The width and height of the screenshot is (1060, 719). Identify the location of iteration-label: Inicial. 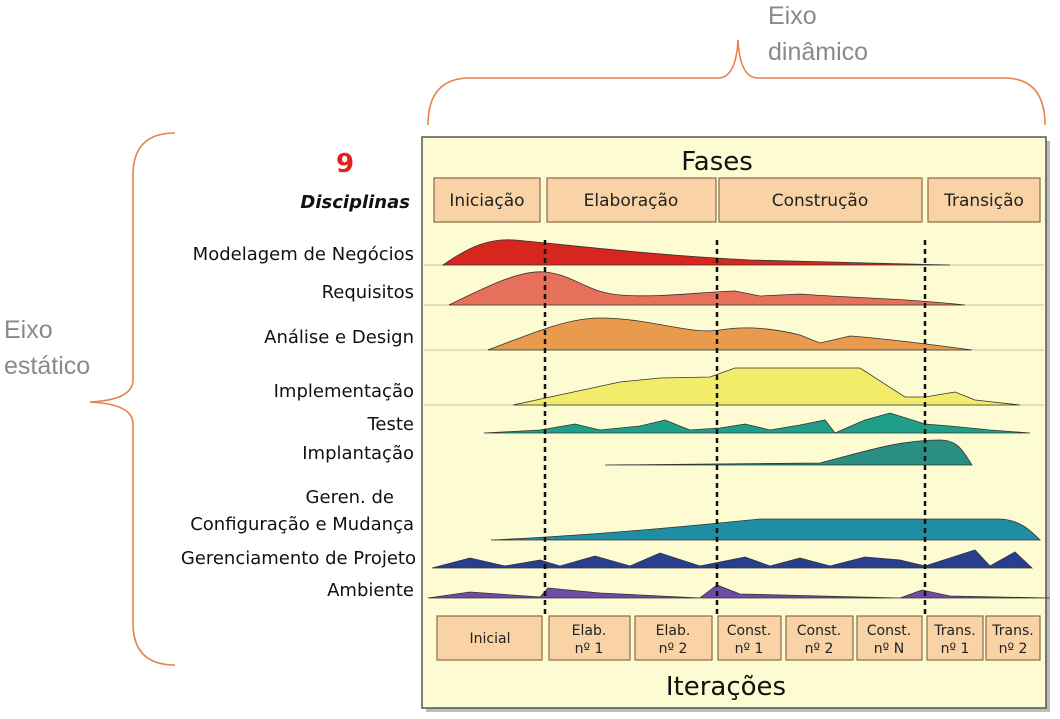
(490, 639).